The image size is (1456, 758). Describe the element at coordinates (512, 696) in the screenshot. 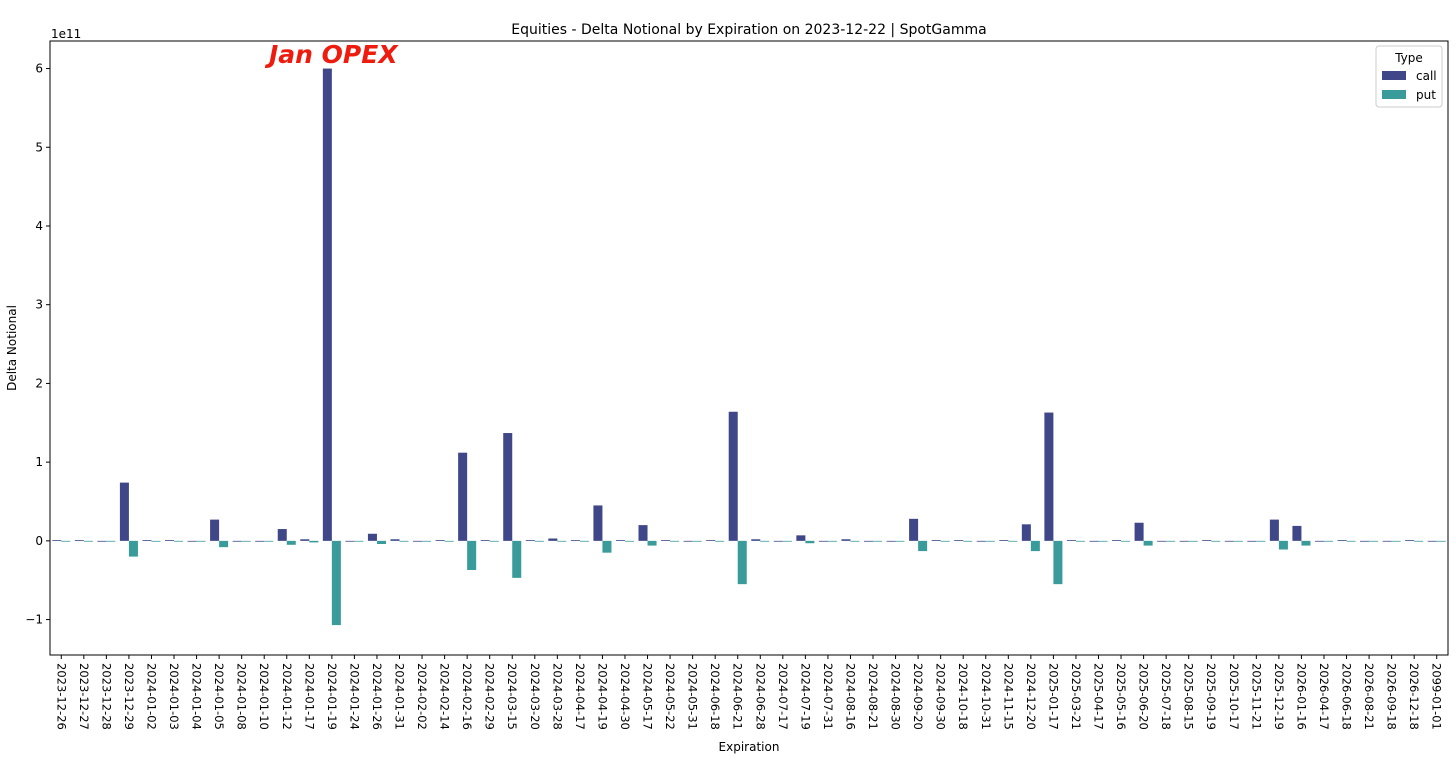

I see `x-tick-label: 2024-03-15` at that location.